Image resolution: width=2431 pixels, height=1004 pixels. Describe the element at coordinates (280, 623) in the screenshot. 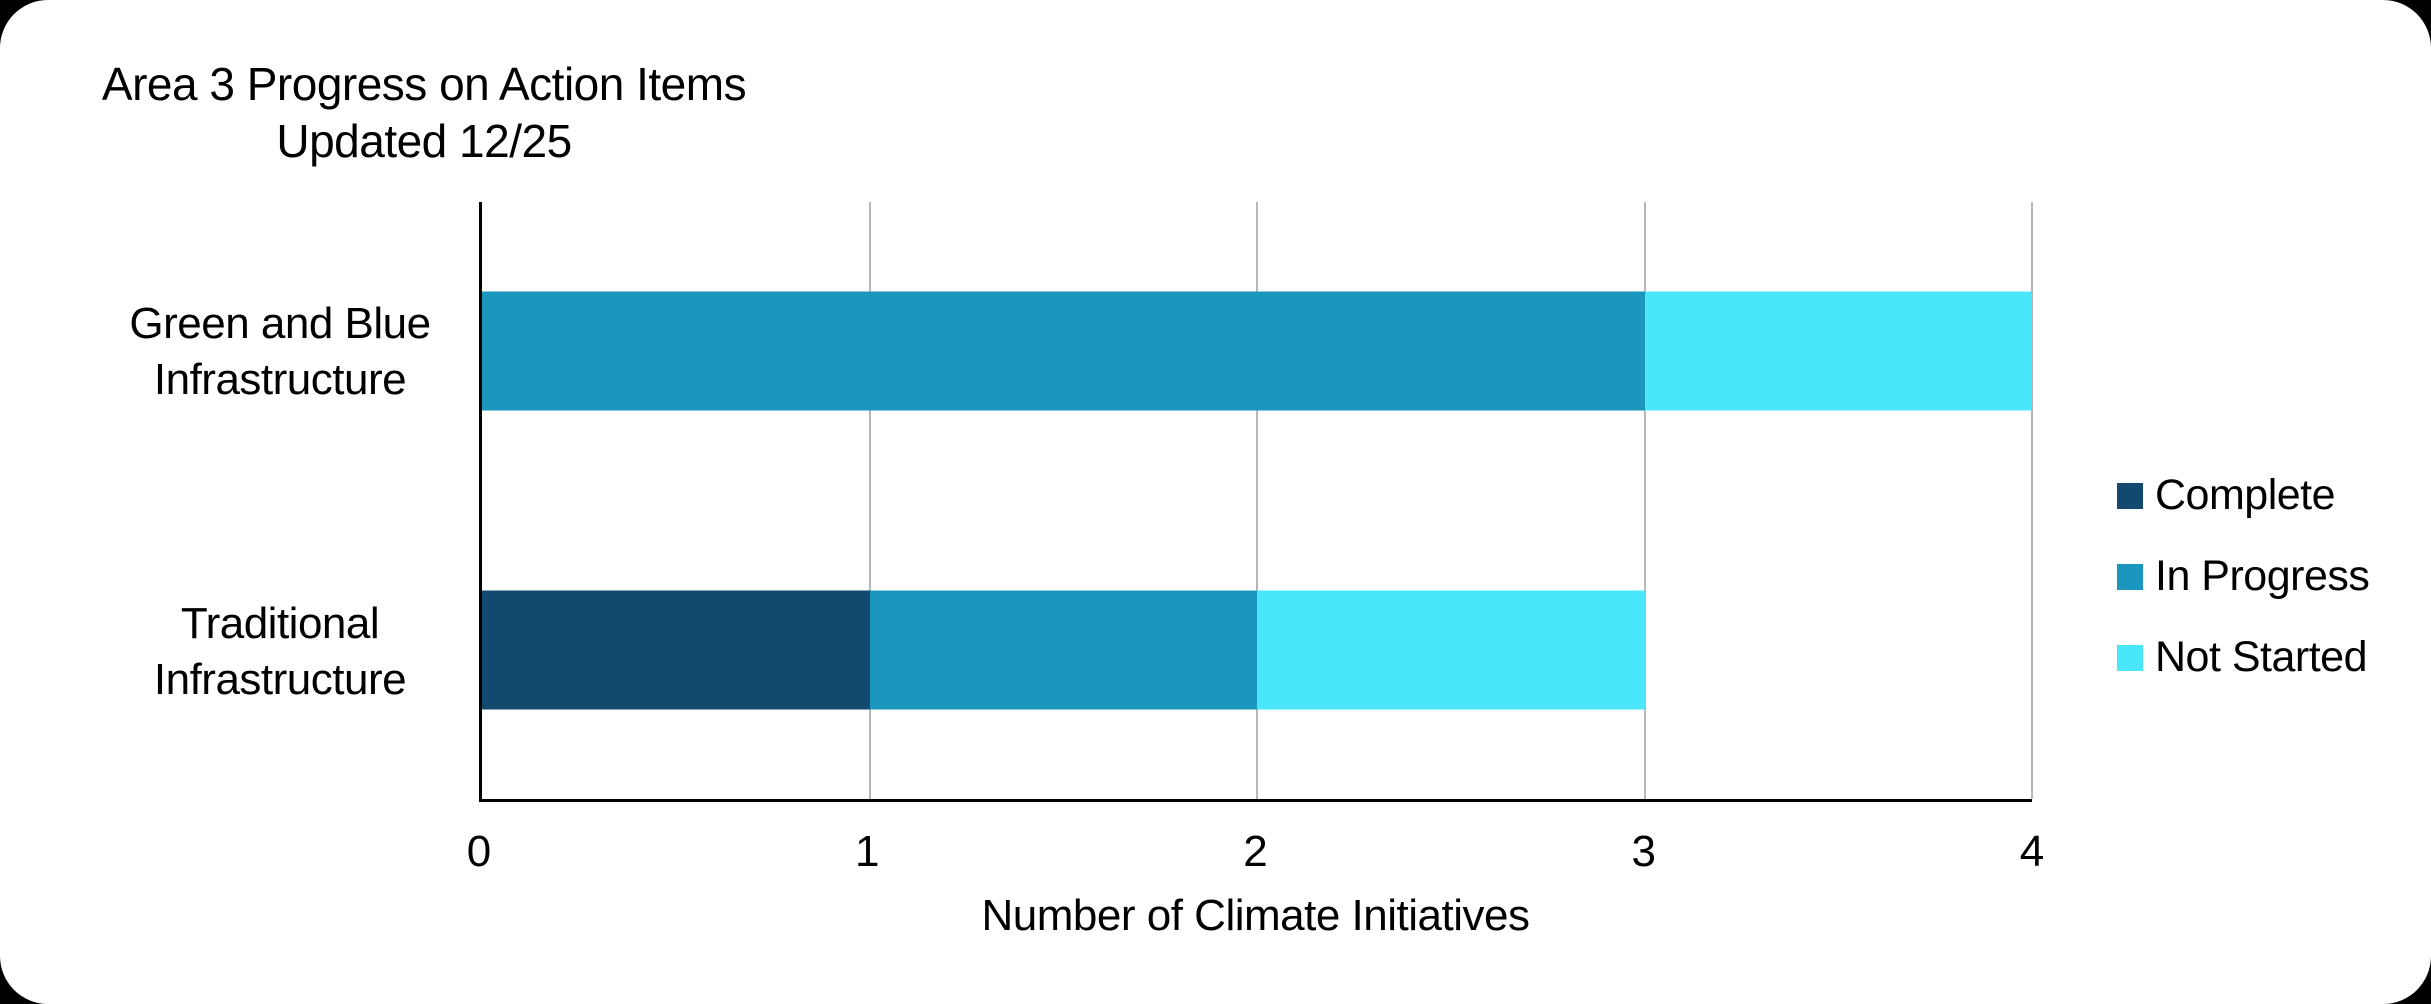

I see `category-label-line: Traditional` at that location.